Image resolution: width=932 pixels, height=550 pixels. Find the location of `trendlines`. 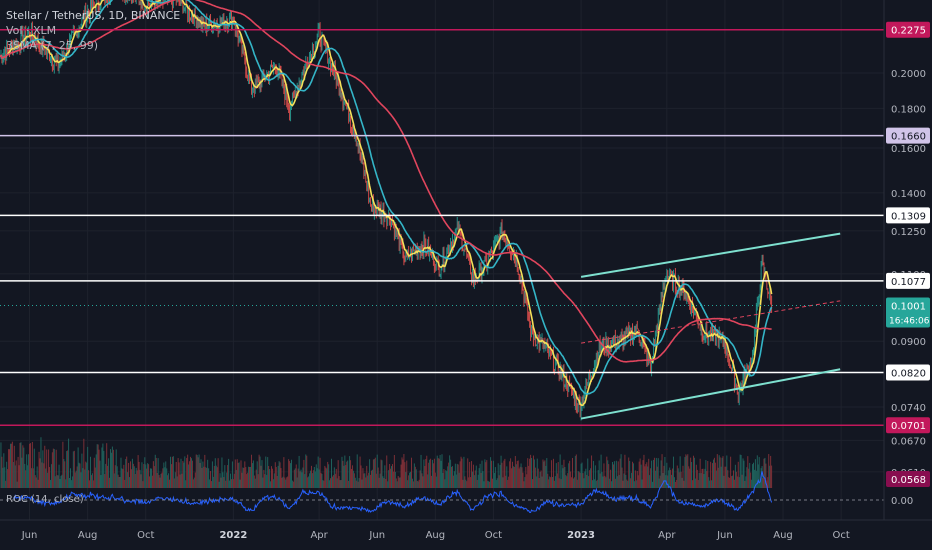

trendlines is located at coordinates (710, 326).